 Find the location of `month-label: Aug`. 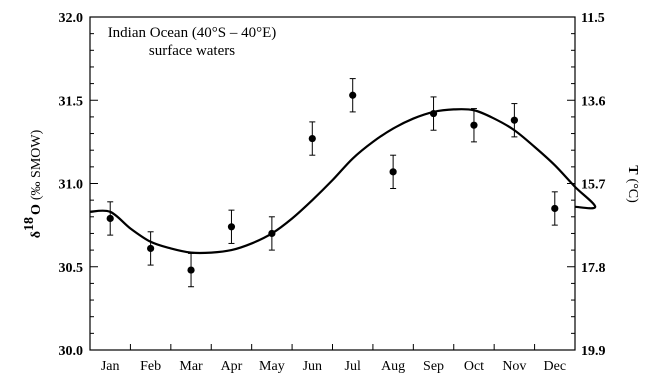

month-label: Aug is located at coordinates (393, 366).